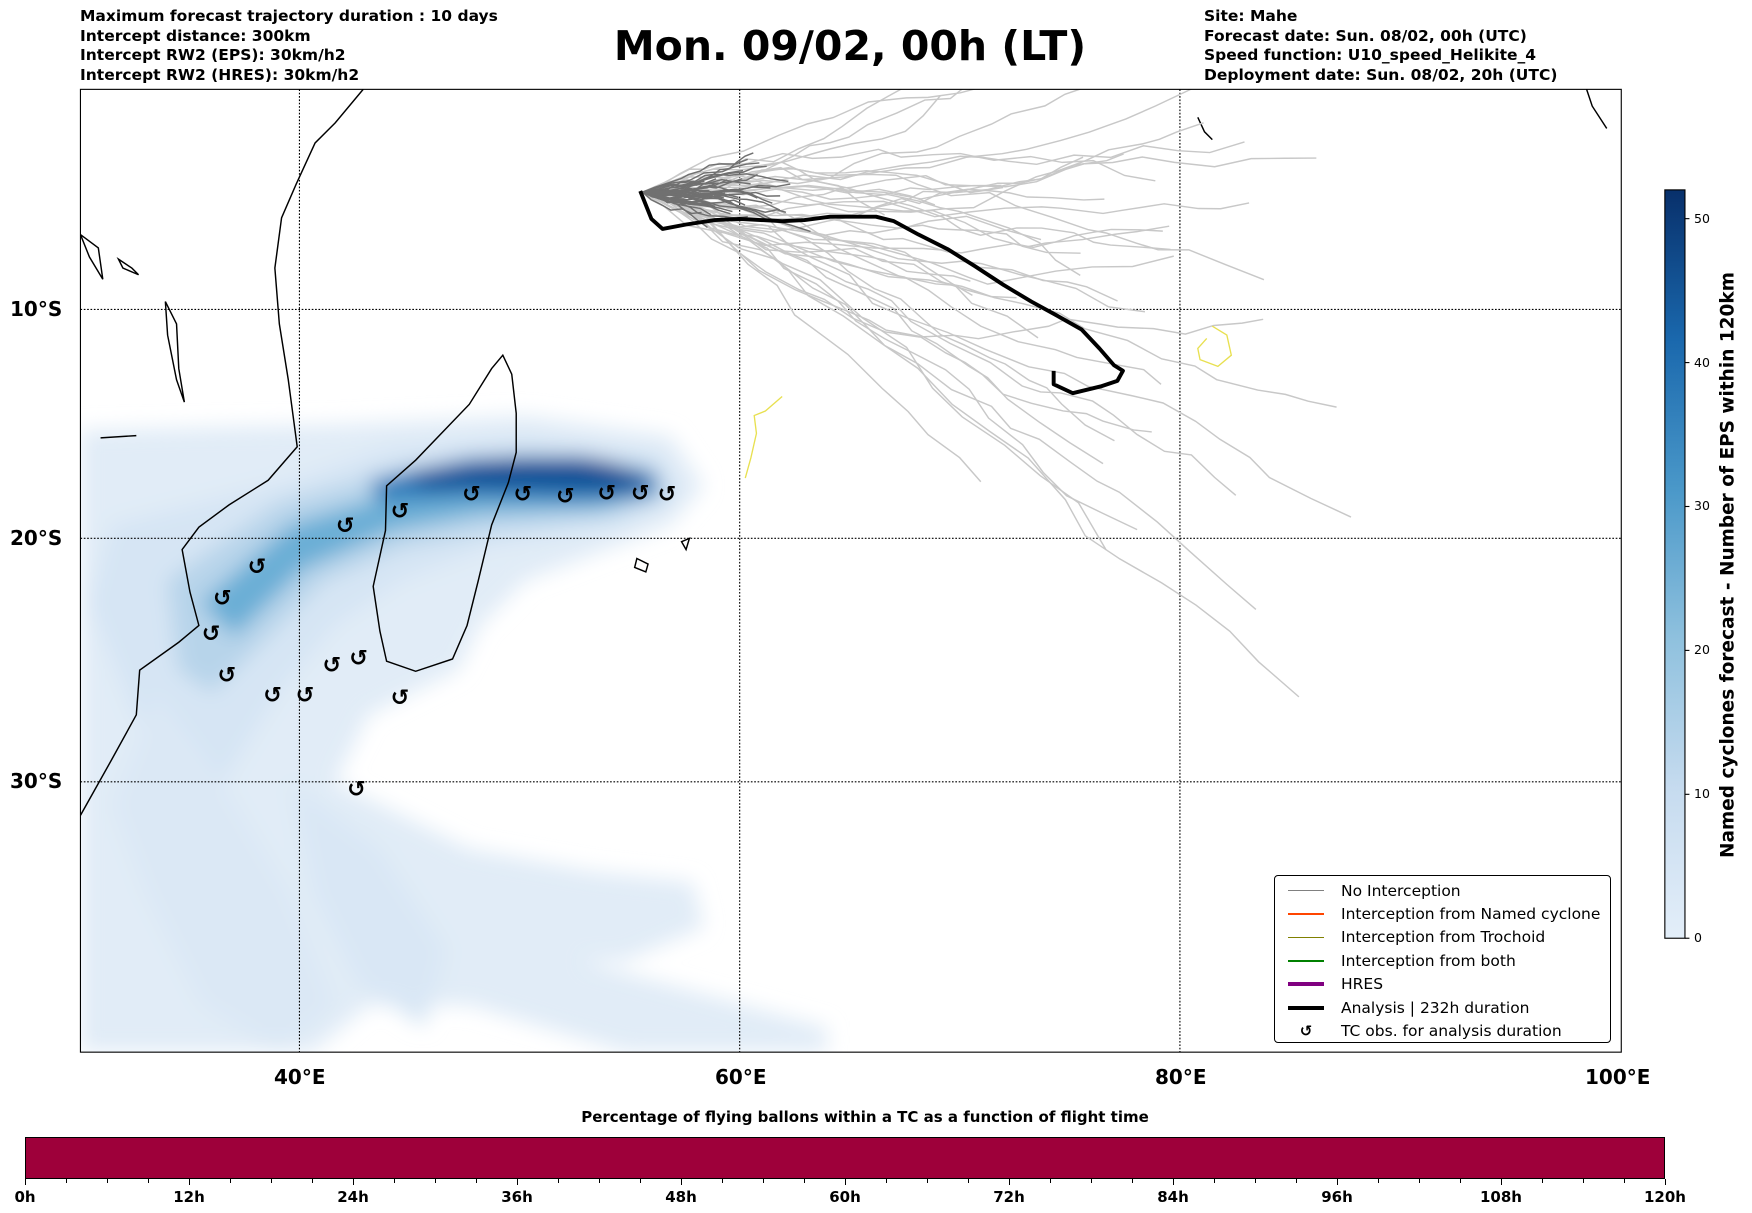  I want to click on flight-time-tick-label: 120h, so click(1665, 1197).